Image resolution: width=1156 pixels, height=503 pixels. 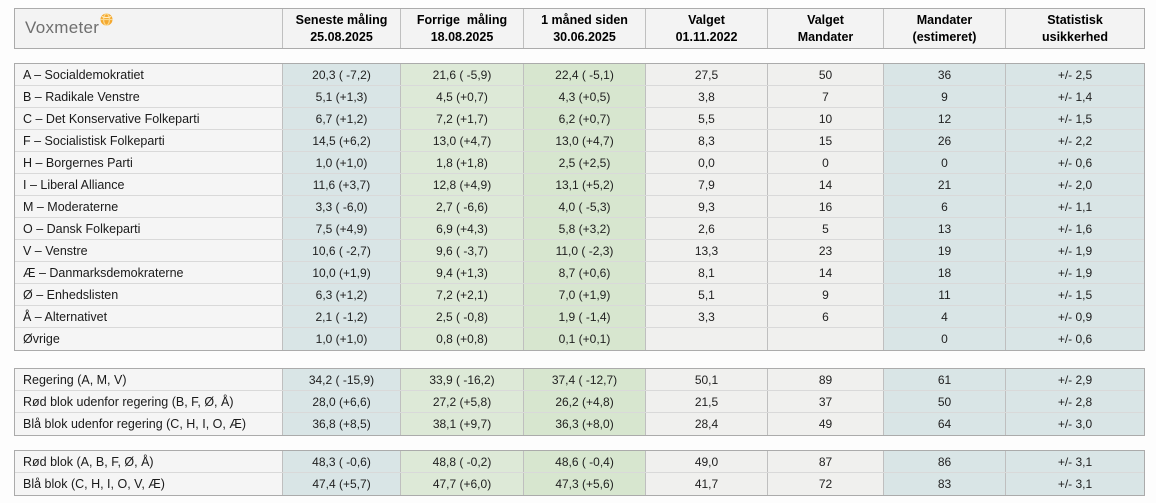 What do you see at coordinates (62, 28) in the screenshot?
I see `voxmeter-logo-text: Voxmeter` at bounding box center [62, 28].